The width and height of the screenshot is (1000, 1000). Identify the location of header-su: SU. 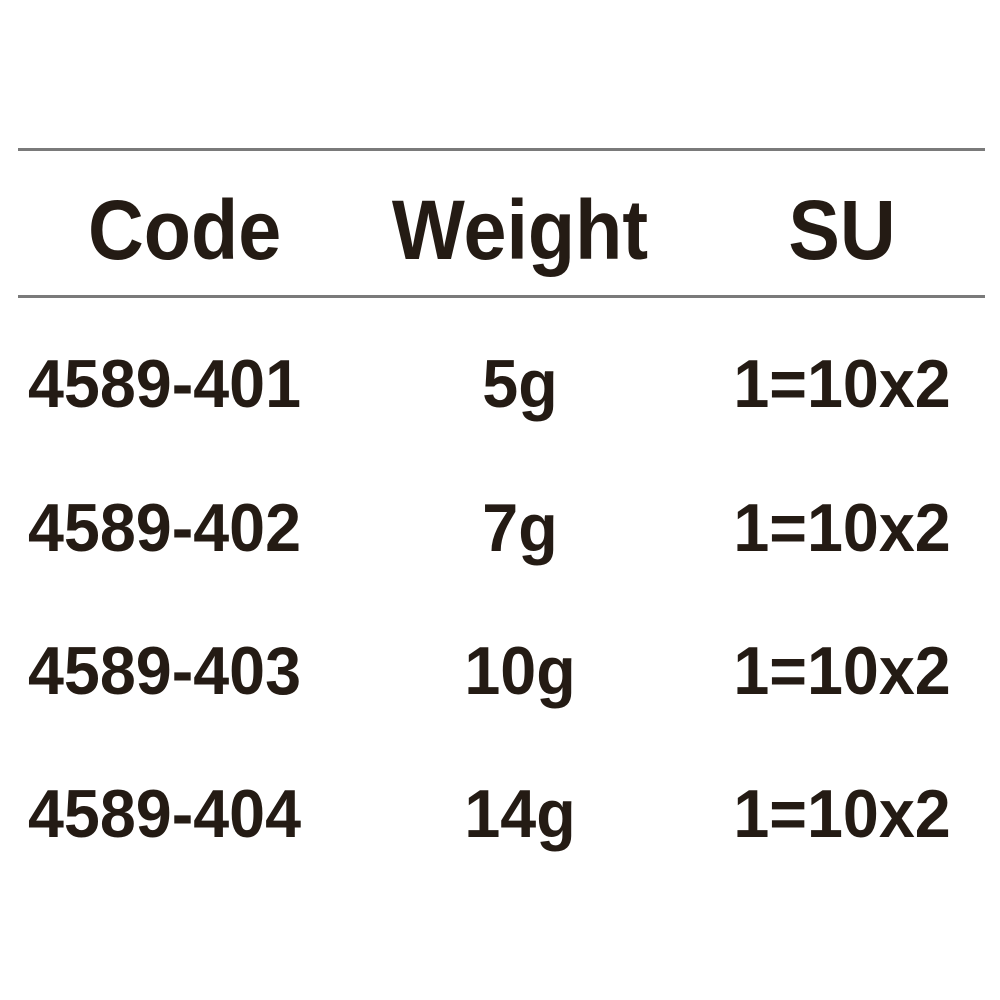
(842, 230).